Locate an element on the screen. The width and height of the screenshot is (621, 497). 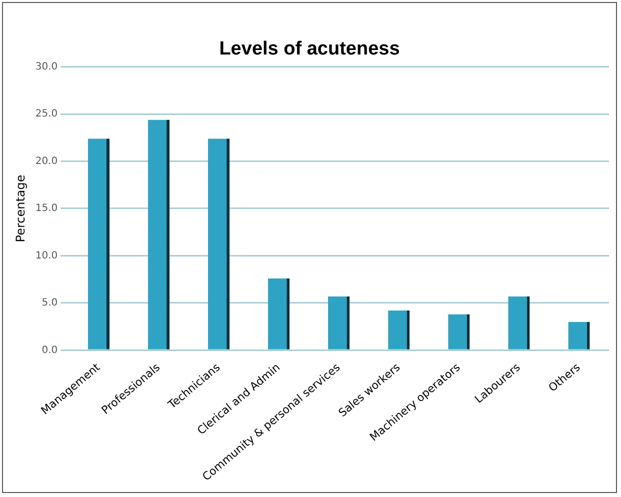
y-tick-label: 15.0 is located at coordinates (46, 208).